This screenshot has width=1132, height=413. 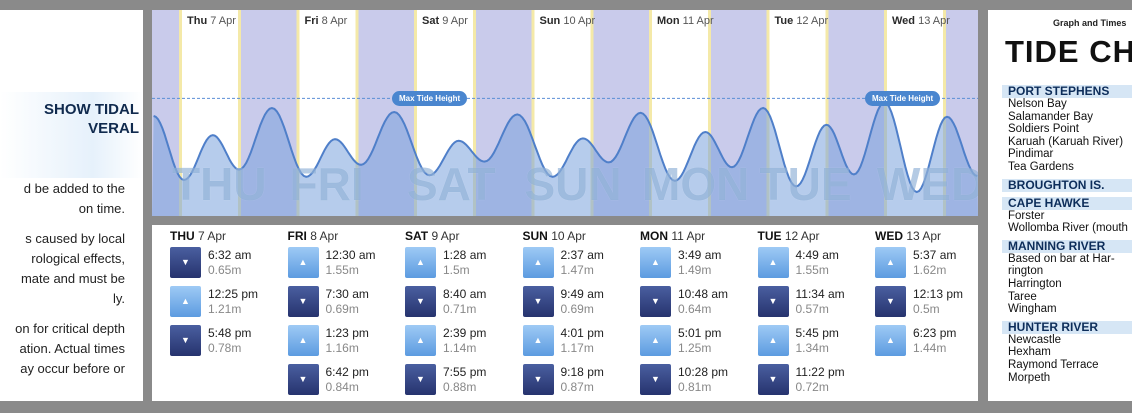 I want to click on location-item: Hexham, so click(x=1029, y=352).